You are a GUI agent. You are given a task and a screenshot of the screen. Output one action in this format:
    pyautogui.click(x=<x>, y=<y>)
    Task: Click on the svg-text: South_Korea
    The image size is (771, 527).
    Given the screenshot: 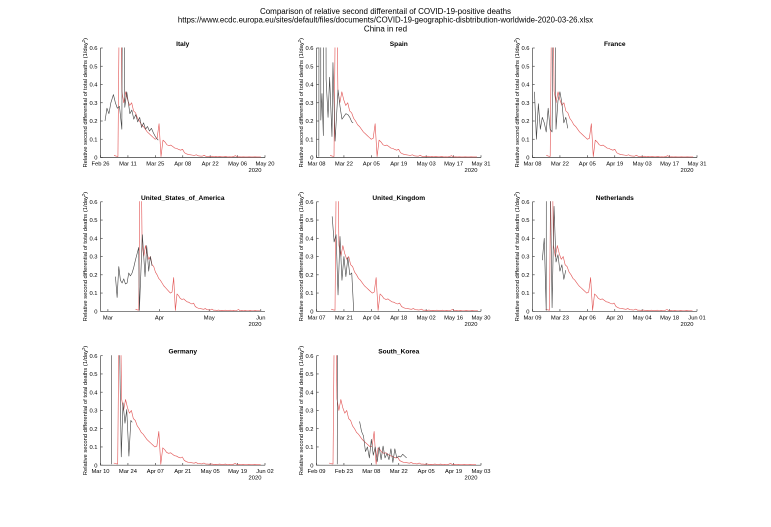 What is the action you would take?
    pyautogui.click(x=398, y=352)
    